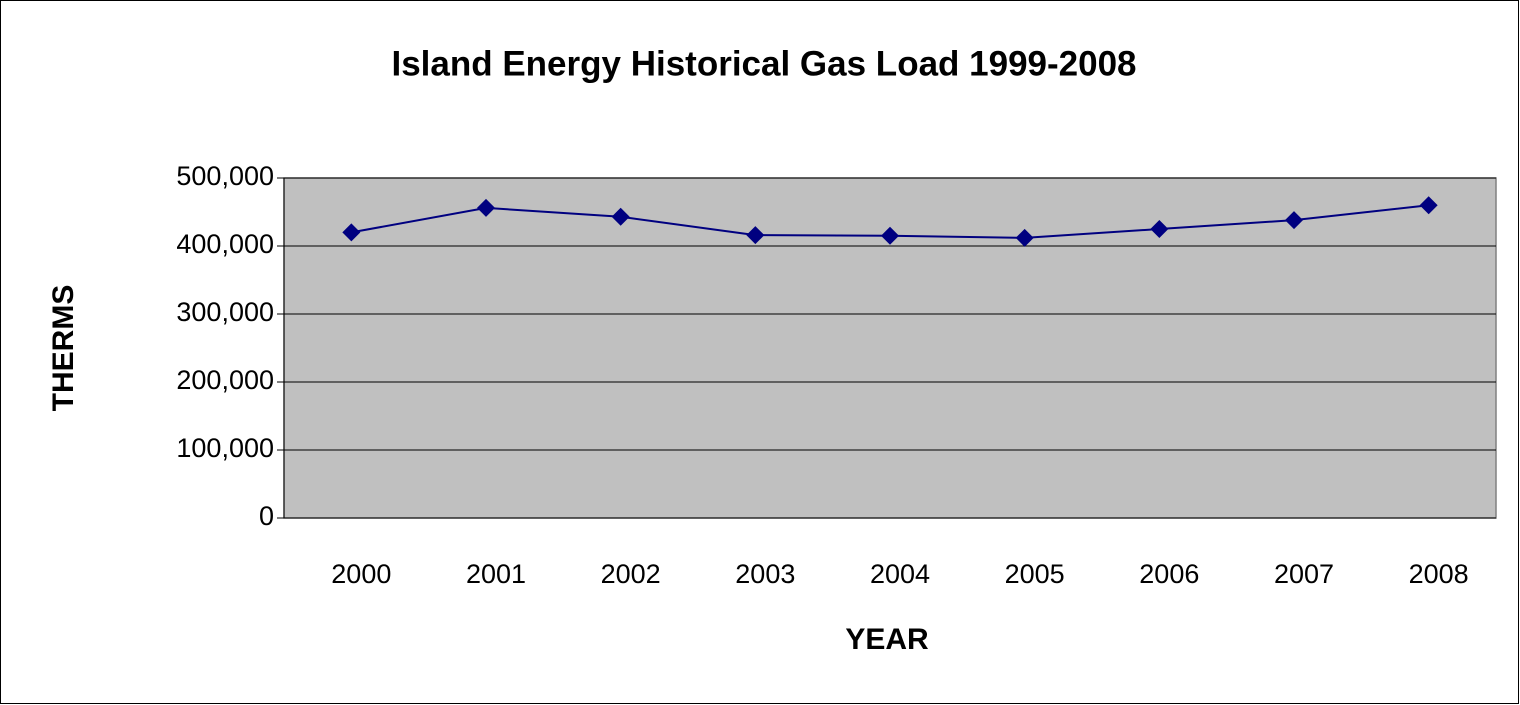 This screenshot has width=1520, height=705. What do you see at coordinates (887, 639) in the screenshot?
I see `x-axis-title: YEAR` at bounding box center [887, 639].